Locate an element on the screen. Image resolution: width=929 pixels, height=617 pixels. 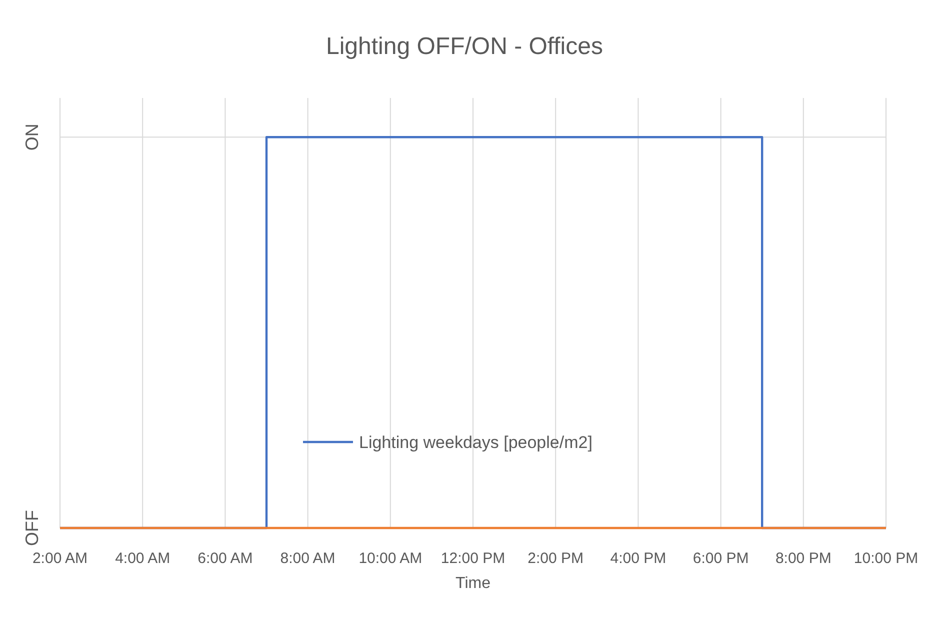
x-tick-label: 10:00 AM is located at coordinates (390, 558).